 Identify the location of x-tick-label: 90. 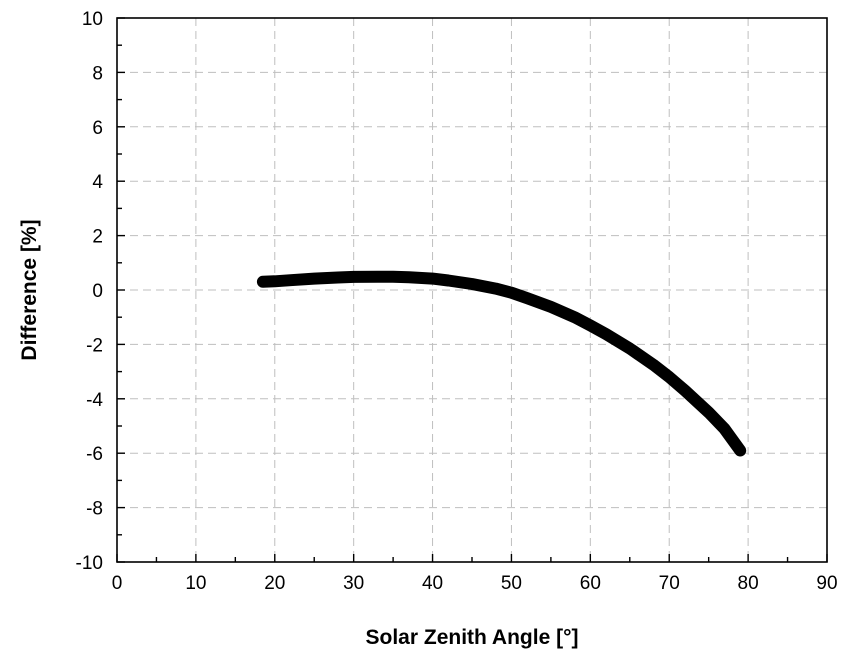
(826, 583).